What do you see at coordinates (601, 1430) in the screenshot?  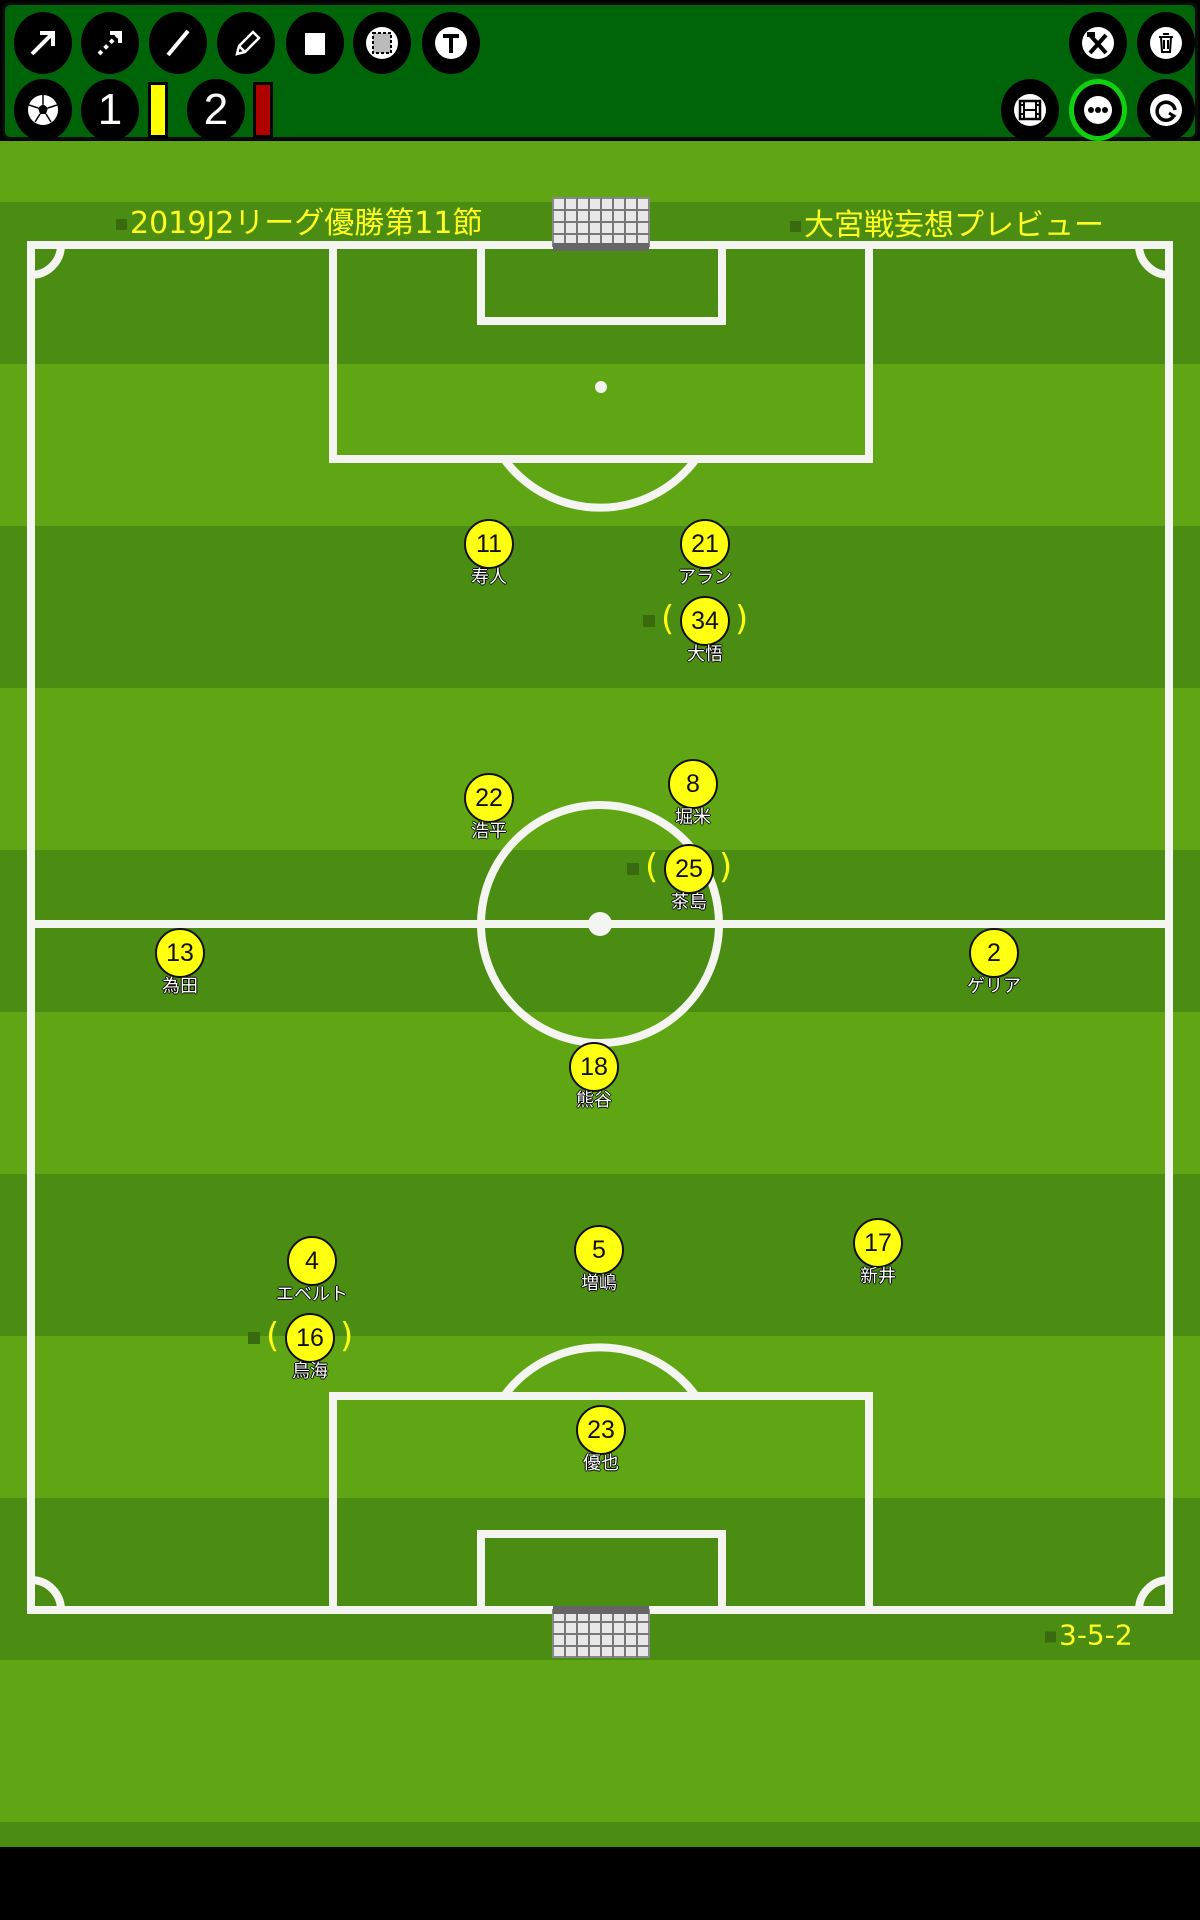 I see `player-number: 23` at bounding box center [601, 1430].